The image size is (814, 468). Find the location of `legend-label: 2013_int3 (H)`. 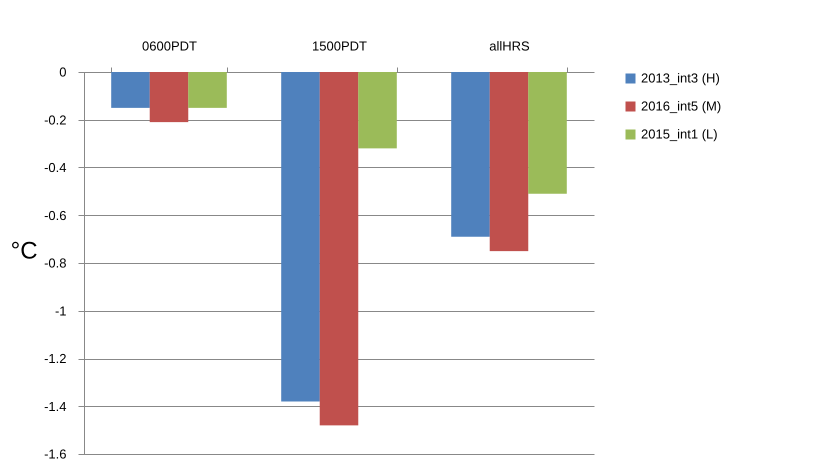

legend-label: 2013_int3 (H) is located at coordinates (680, 78).